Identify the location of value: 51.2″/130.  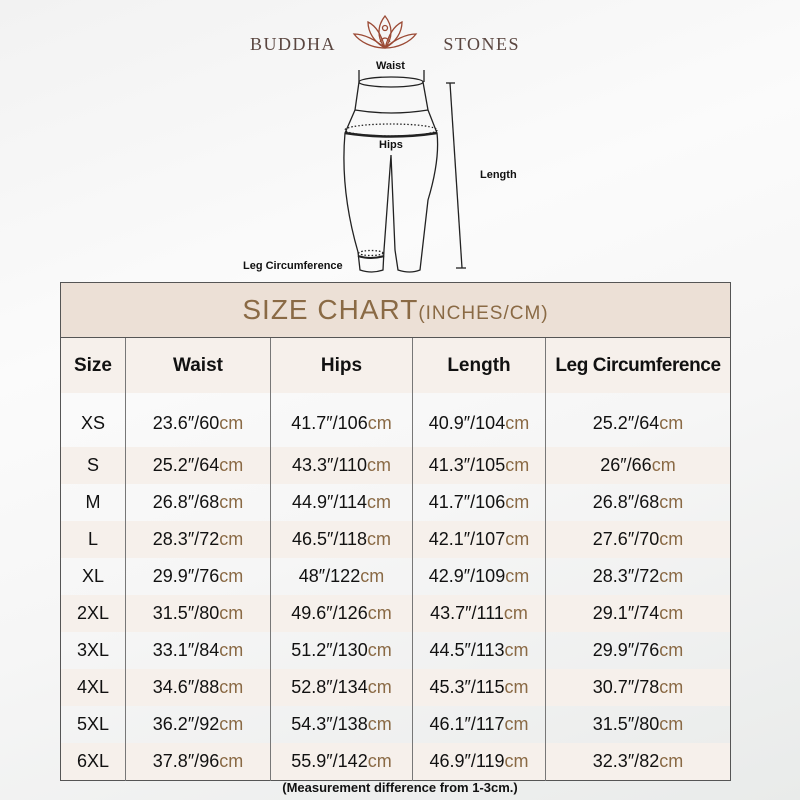
(329, 650).